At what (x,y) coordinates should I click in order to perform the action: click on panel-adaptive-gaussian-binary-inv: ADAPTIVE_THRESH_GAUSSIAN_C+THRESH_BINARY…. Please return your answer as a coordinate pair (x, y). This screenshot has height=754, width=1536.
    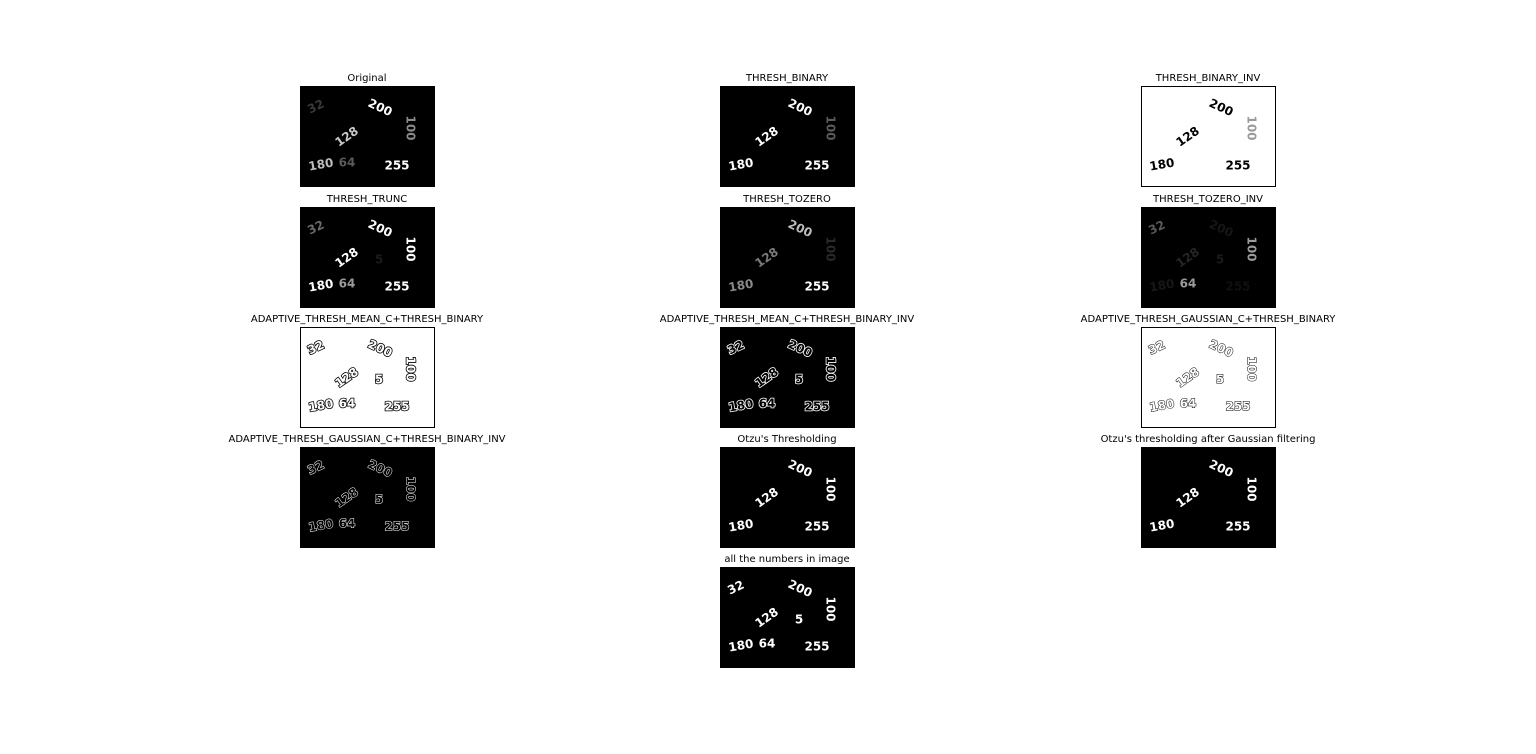
    Looking at the image, I should click on (367, 490).